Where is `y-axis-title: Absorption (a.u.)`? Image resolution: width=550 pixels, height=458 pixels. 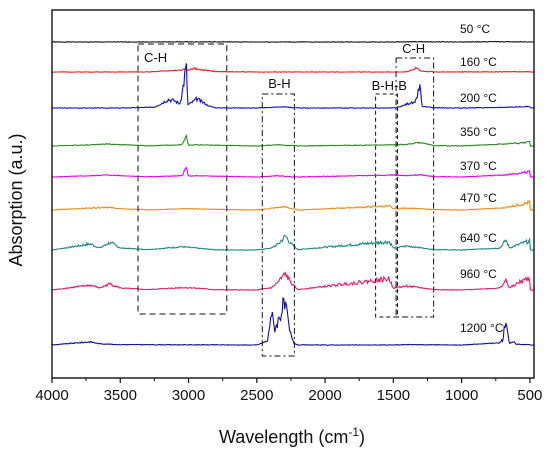 y-axis-title: Absorption (a.u.) is located at coordinates (16, 199).